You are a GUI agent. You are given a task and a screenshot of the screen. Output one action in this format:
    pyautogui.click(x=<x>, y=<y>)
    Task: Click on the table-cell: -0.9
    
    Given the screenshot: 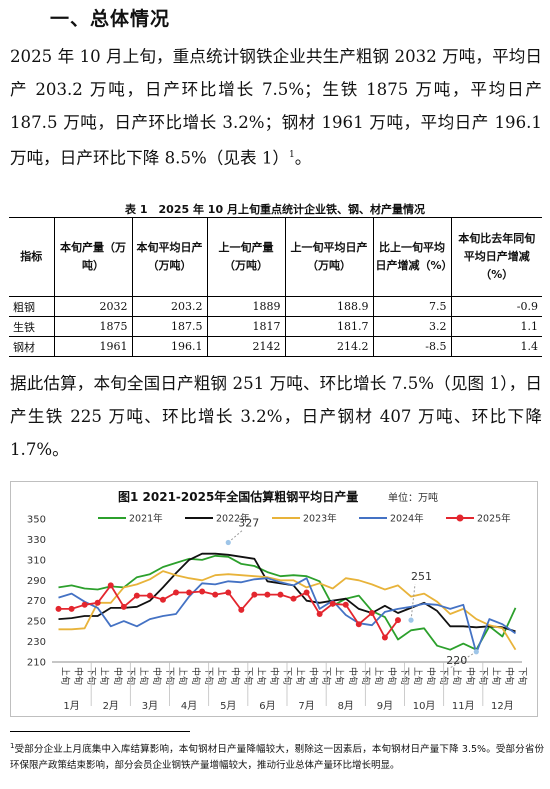 What is the action you would take?
    pyautogui.click(x=496, y=306)
    